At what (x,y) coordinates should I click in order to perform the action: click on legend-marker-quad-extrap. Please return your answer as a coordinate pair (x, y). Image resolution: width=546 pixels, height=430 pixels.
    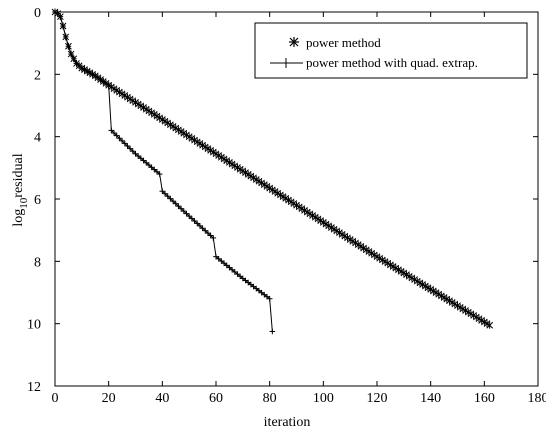
    Looking at the image, I should click on (286, 63).